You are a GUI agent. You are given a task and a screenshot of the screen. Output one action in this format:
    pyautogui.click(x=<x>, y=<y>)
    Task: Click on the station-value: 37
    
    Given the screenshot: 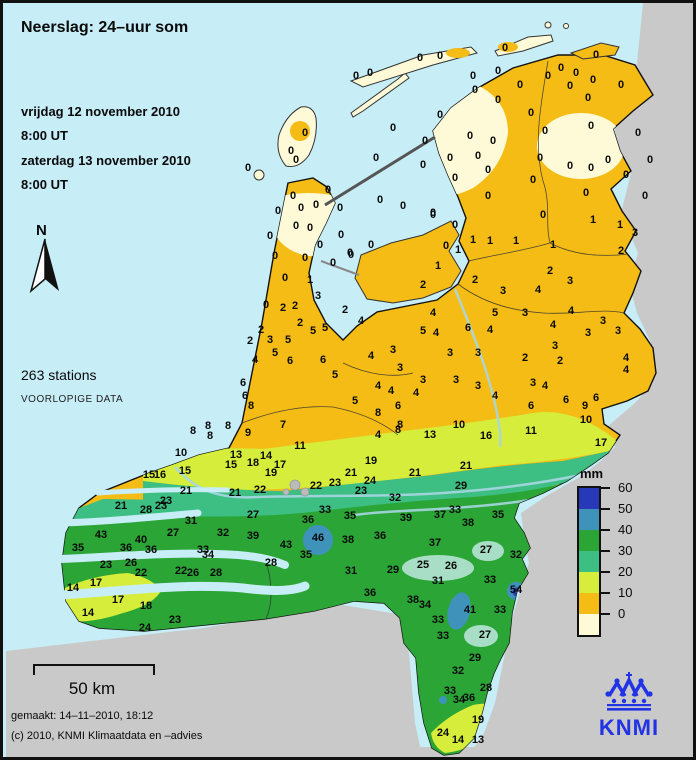 What is the action you would take?
    pyautogui.click(x=440, y=515)
    